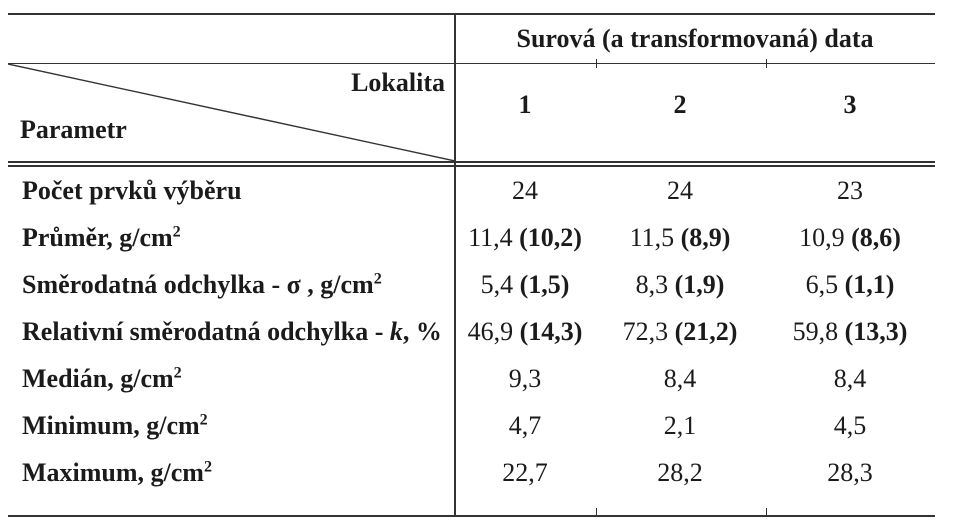 The width and height of the screenshot is (956, 524). I want to click on cell-value: 59,8 (13,3), so click(850, 332).